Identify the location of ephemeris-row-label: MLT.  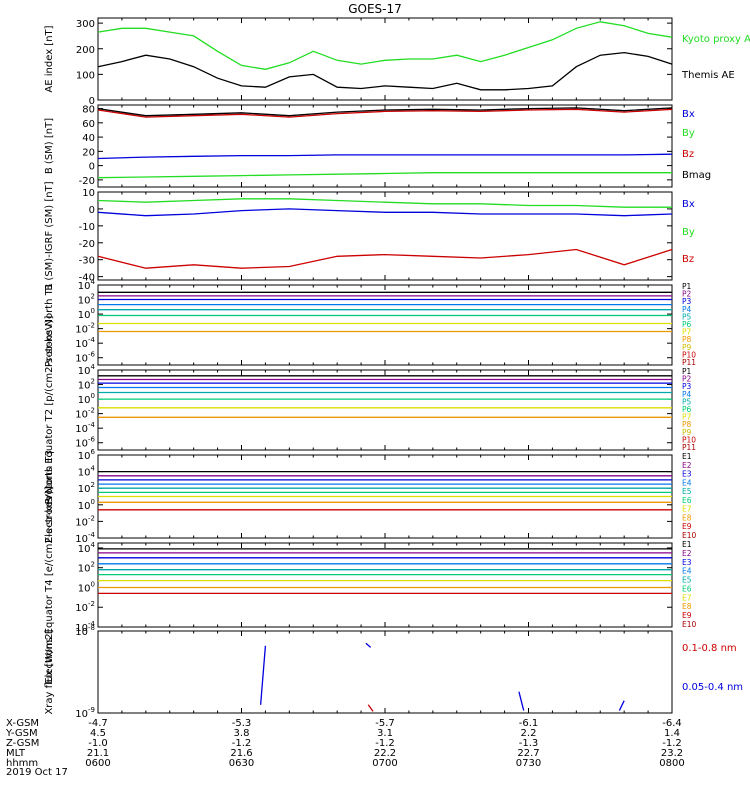
(16, 753).